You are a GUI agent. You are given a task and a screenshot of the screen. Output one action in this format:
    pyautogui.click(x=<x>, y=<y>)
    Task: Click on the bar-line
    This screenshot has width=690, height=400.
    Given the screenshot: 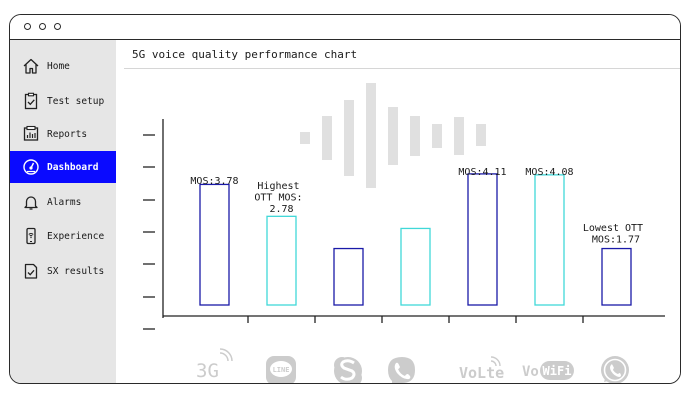 What is the action you would take?
    pyautogui.click(x=281, y=260)
    